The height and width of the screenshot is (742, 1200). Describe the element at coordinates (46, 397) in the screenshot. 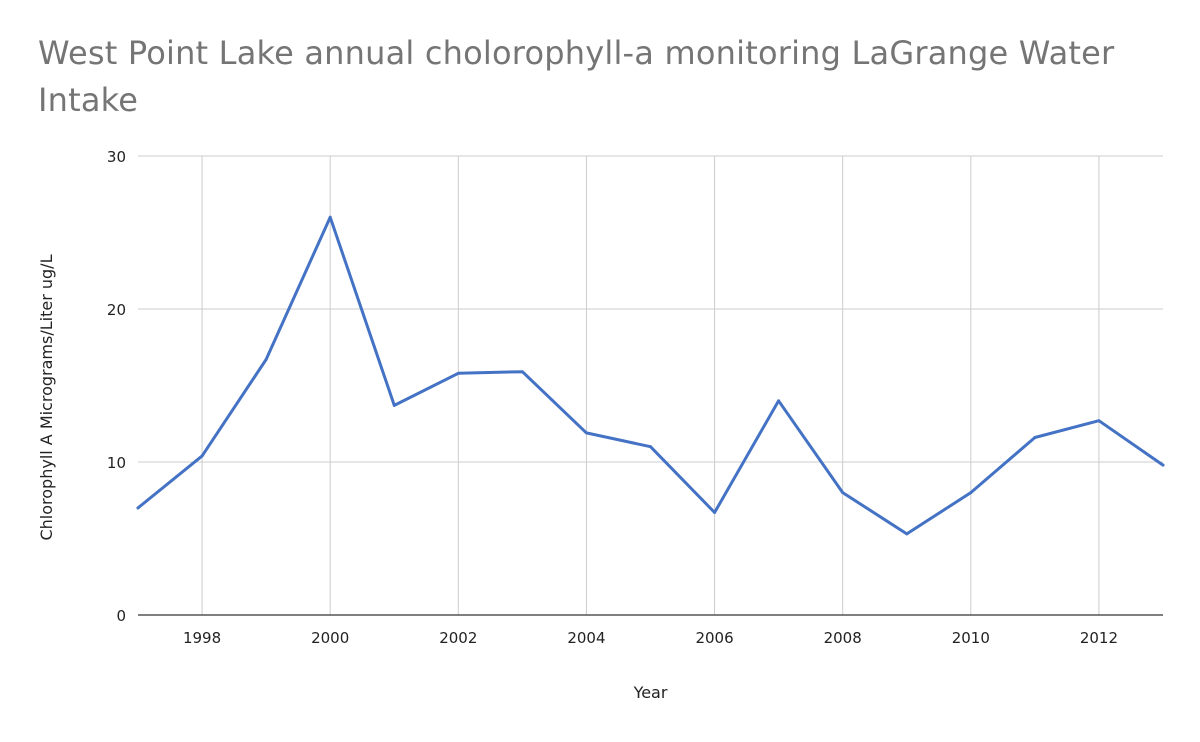

I see `y-axis-title: Chlorophyll A Micrograms/Liter ug/L` at that location.